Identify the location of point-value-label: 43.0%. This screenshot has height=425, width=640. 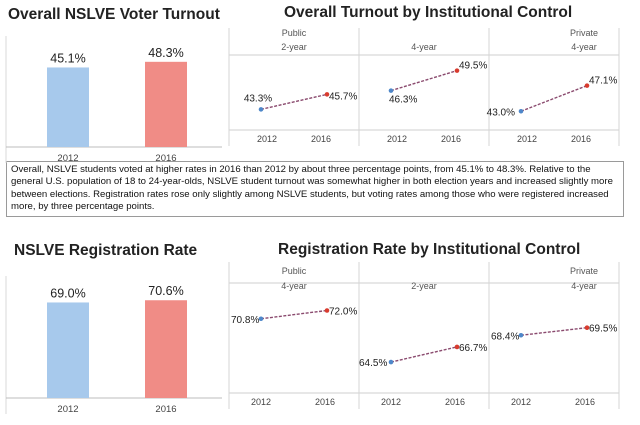
(501, 112).